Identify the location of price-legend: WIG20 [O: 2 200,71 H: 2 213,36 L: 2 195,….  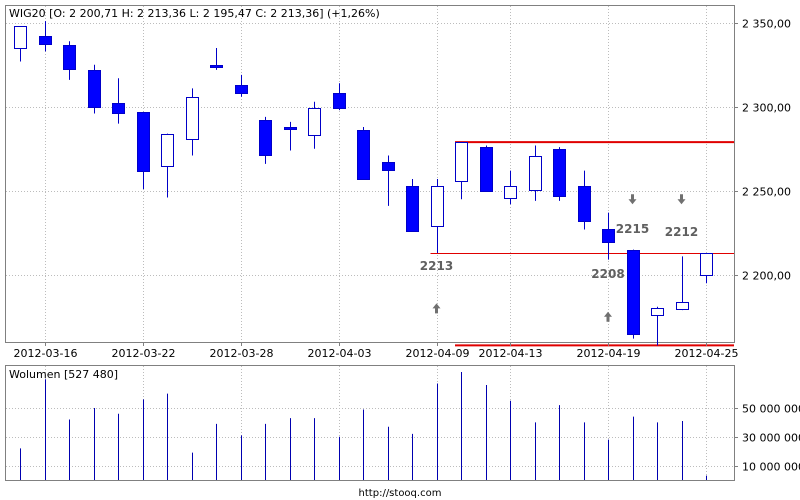
(194, 13).